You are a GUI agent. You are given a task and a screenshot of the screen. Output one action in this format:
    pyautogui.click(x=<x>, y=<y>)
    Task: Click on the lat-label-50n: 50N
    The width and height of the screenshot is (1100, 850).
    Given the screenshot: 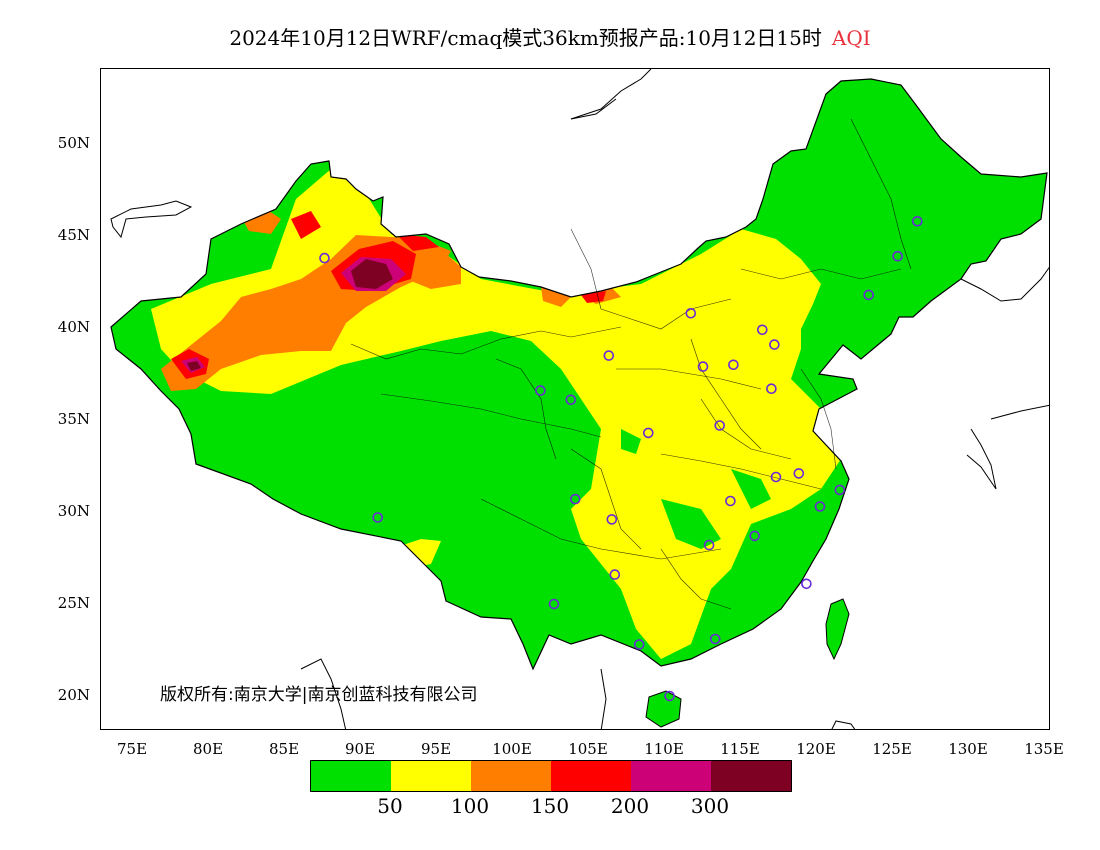 What is the action you would take?
    pyautogui.click(x=73, y=143)
    